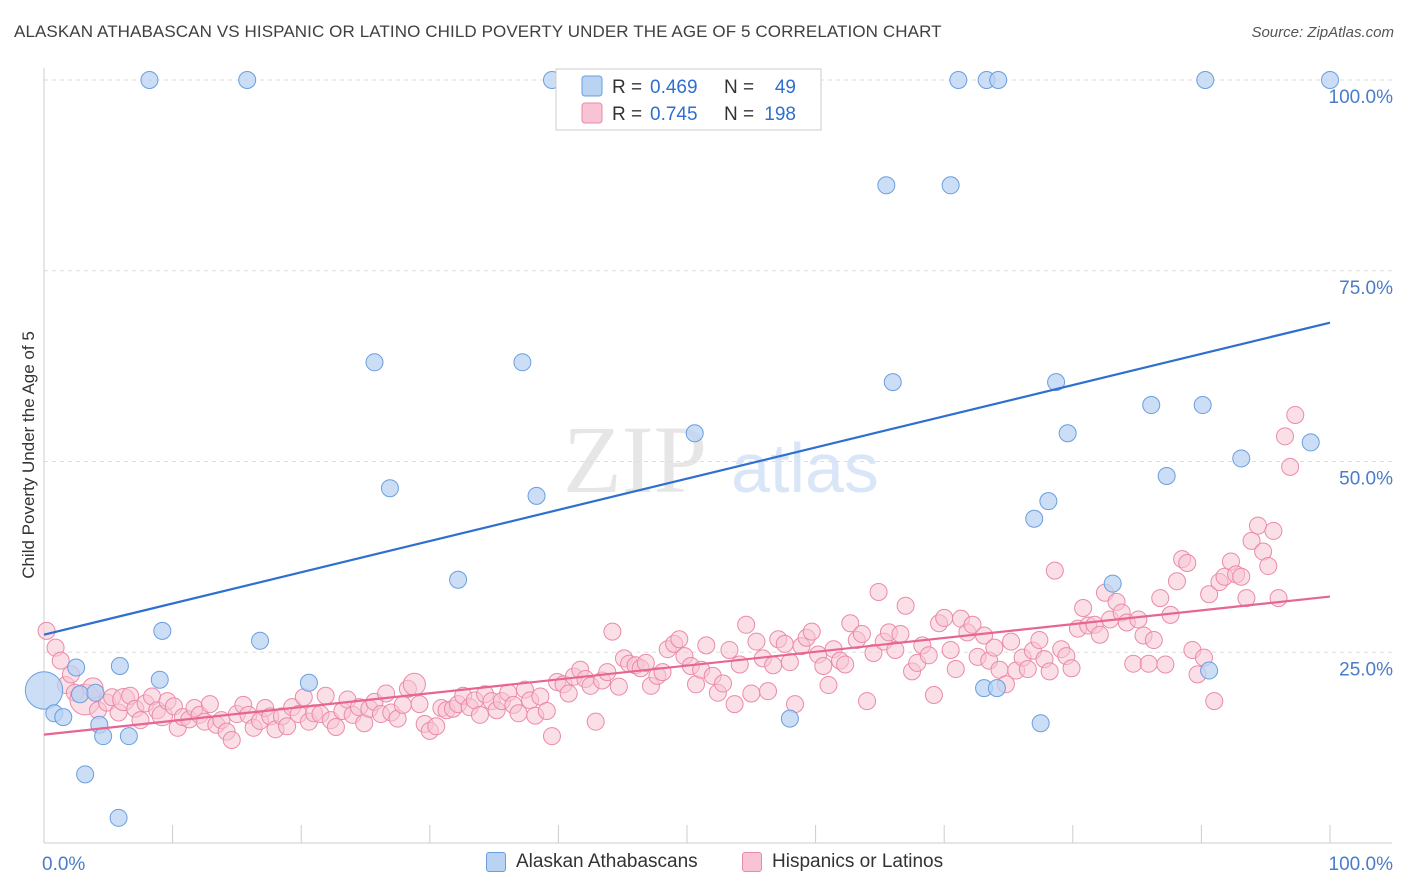 The image size is (1406, 892). I want to click on watermark-zip: ZIP, so click(635, 459).